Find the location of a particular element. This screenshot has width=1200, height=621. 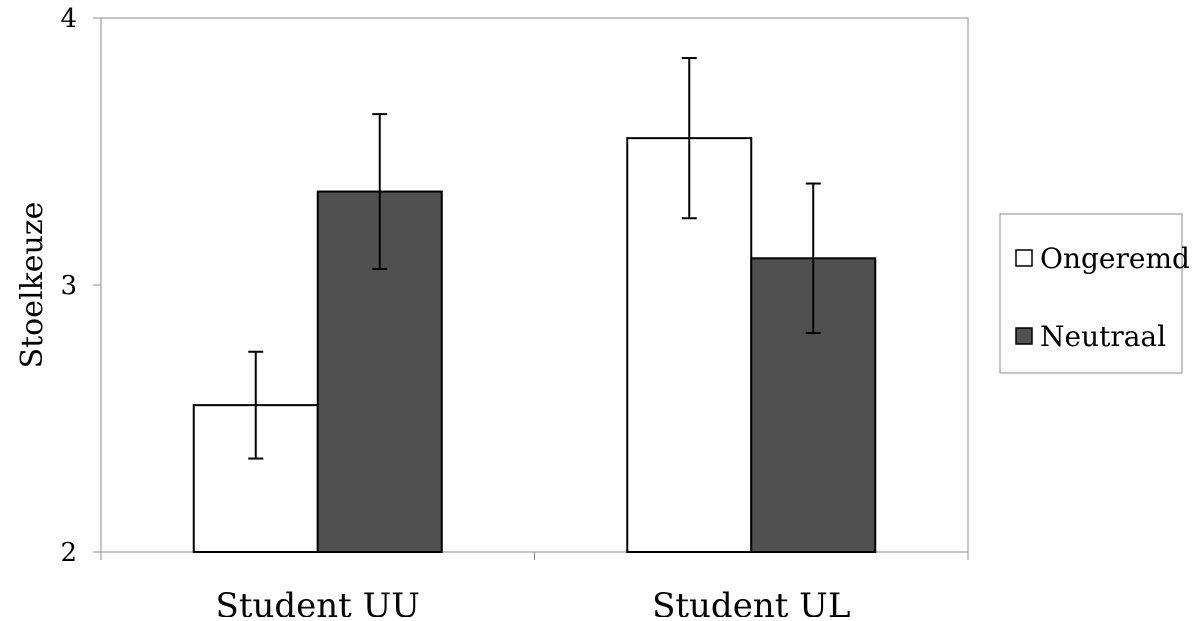

x-category-label: Student UL is located at coordinates (751, 601).